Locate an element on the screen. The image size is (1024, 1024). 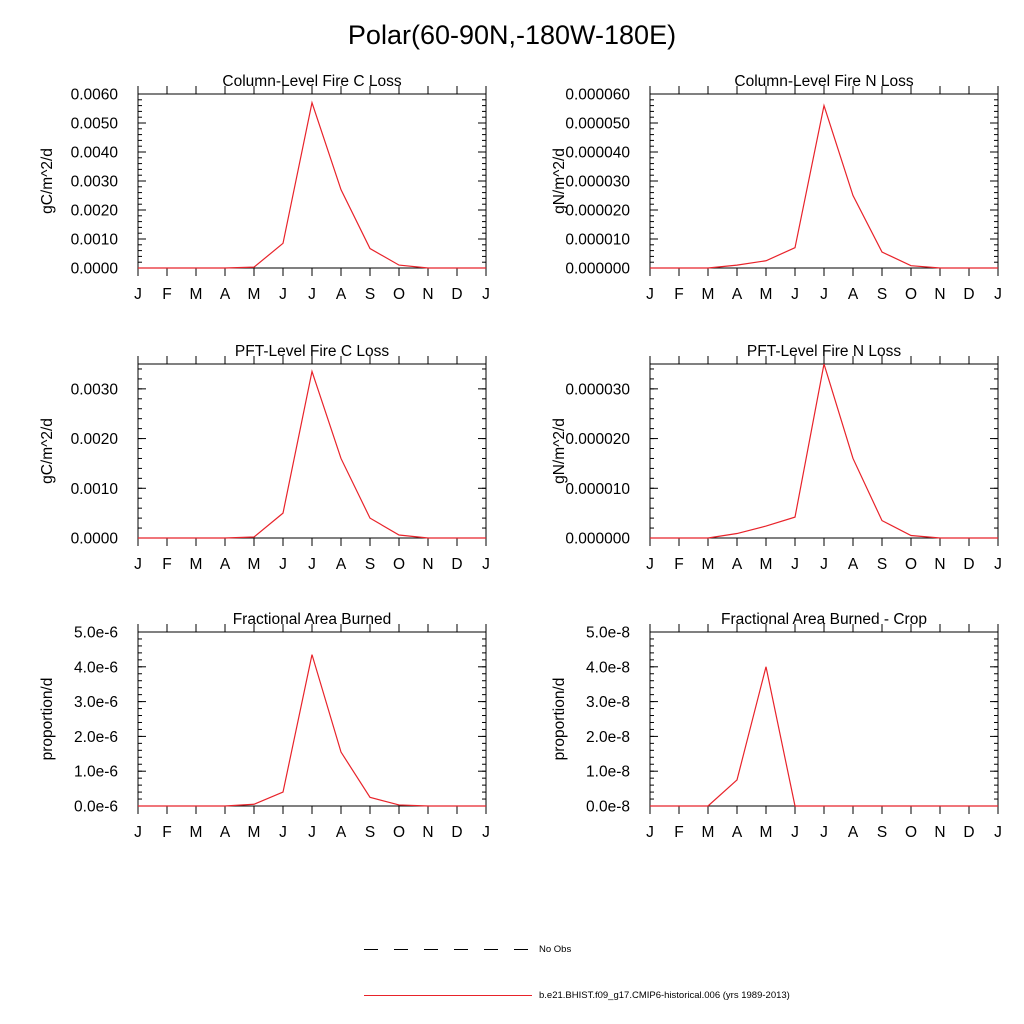
chart-title: Column-Level Fire N Loss is located at coordinates (823, 81).